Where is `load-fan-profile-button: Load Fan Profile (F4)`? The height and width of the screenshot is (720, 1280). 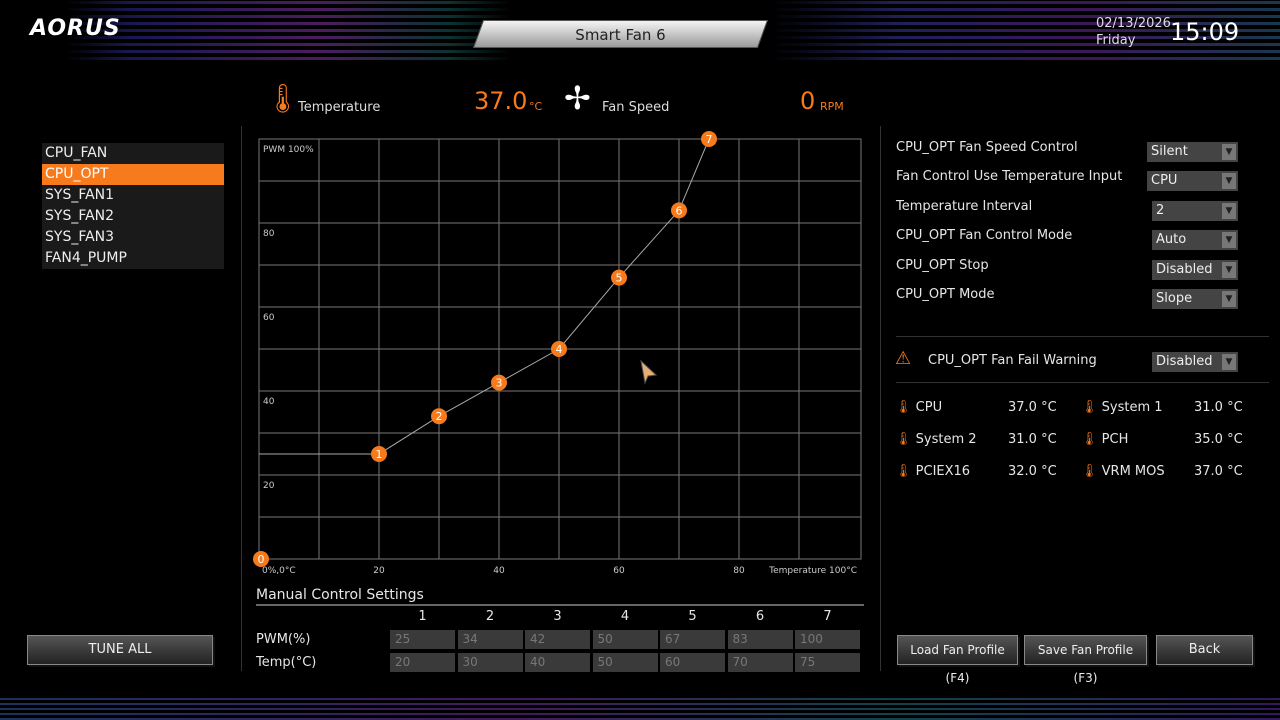 load-fan-profile-button: Load Fan Profile (F4) is located at coordinates (957, 660).